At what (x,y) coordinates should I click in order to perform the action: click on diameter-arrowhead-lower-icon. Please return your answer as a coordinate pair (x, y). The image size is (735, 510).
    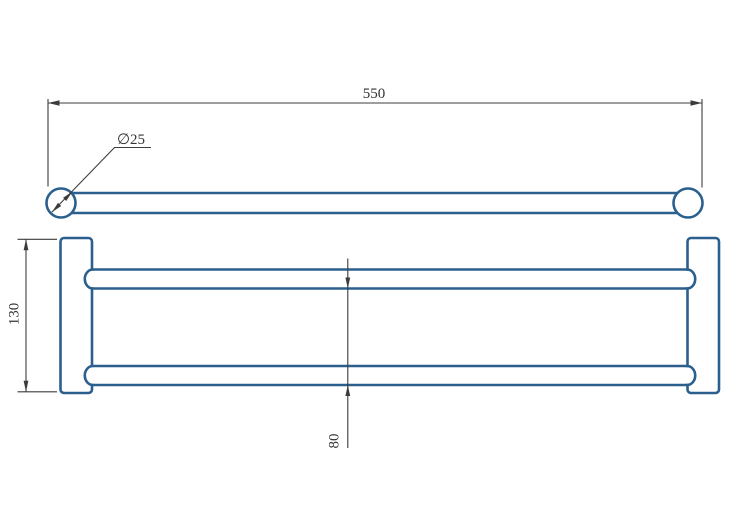
    Looking at the image, I should click on (56, 207).